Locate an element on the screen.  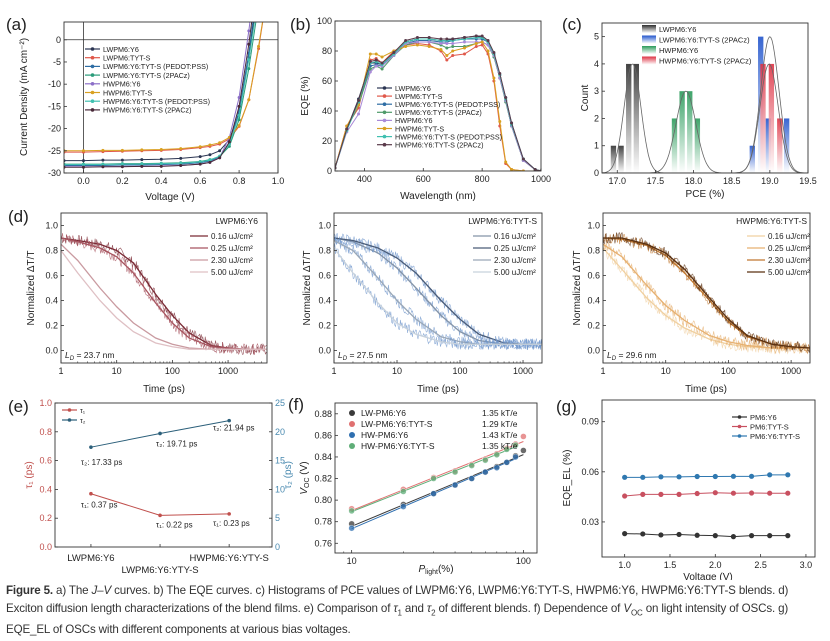
y-right-axis-label: τ₂ (ps) is located at coordinates (288, 475).